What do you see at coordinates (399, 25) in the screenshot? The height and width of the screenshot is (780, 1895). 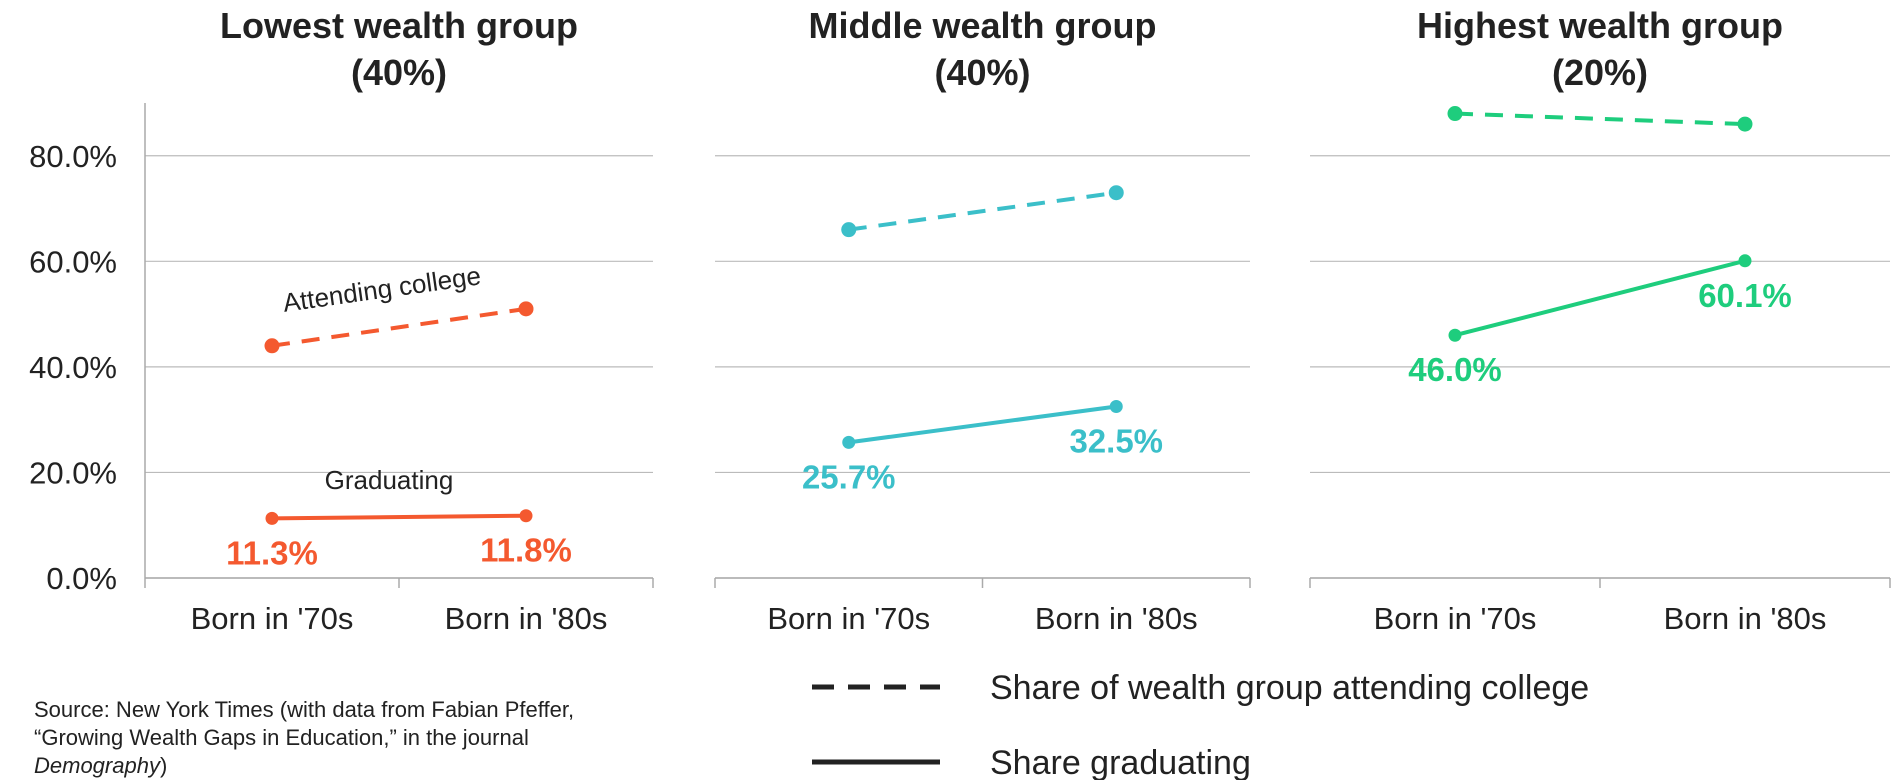 I see `chart-title: Lowest wealth group` at bounding box center [399, 25].